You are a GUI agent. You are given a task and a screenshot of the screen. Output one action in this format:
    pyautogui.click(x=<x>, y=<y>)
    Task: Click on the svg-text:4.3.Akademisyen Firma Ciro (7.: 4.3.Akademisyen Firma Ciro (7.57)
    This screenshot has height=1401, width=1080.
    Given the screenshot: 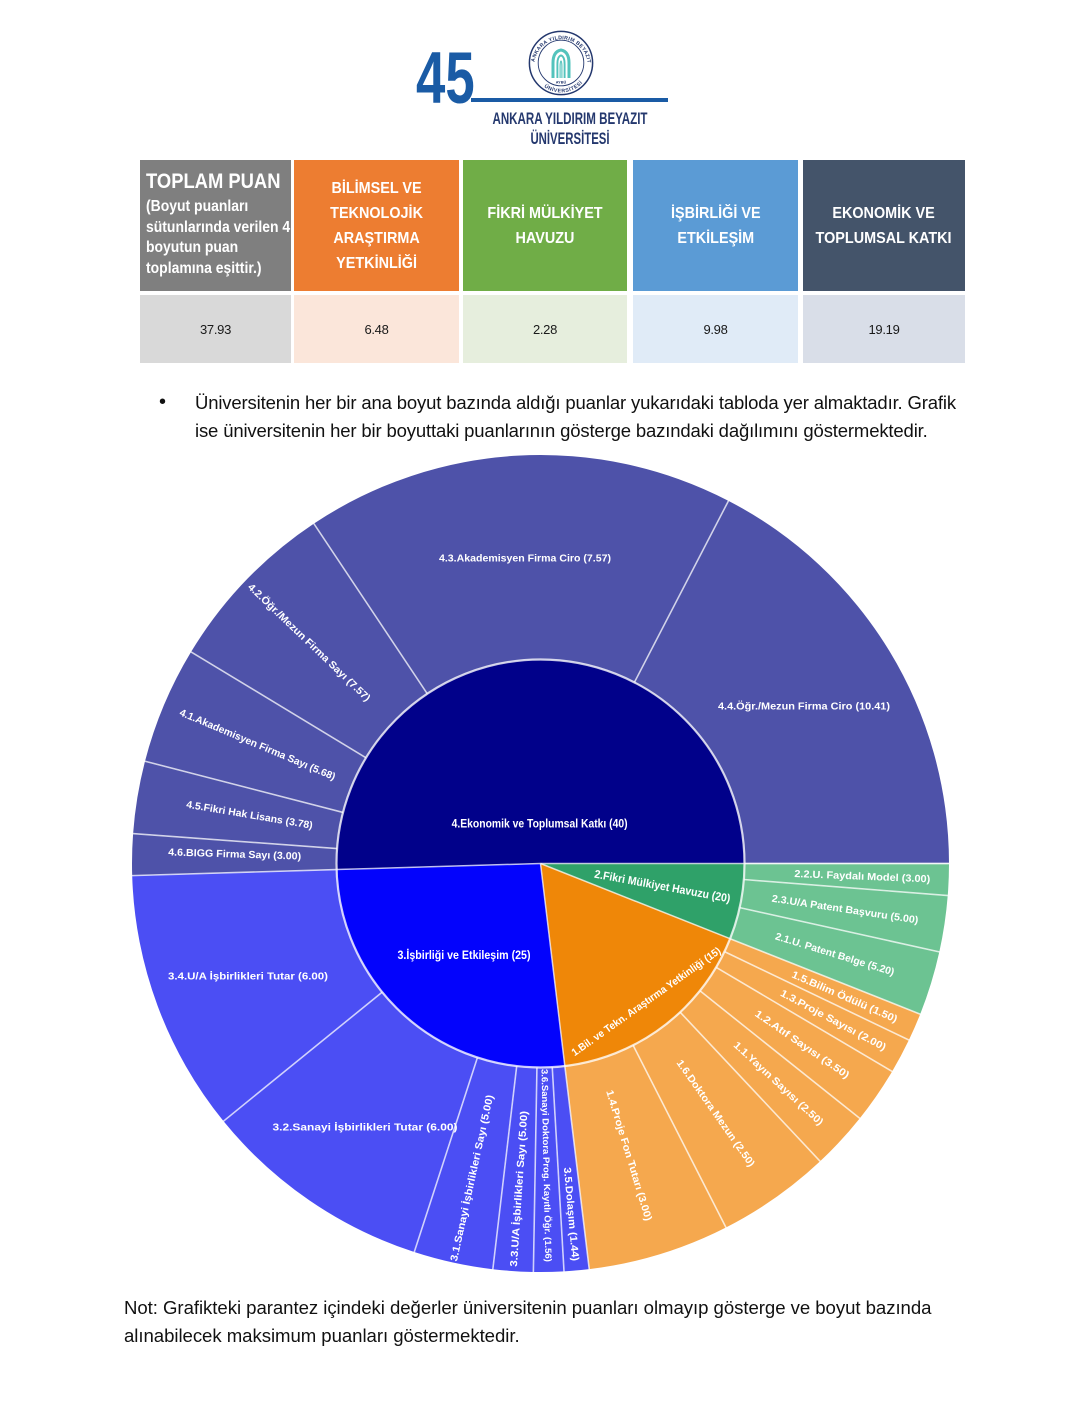 What is the action you would take?
    pyautogui.click(x=525, y=559)
    